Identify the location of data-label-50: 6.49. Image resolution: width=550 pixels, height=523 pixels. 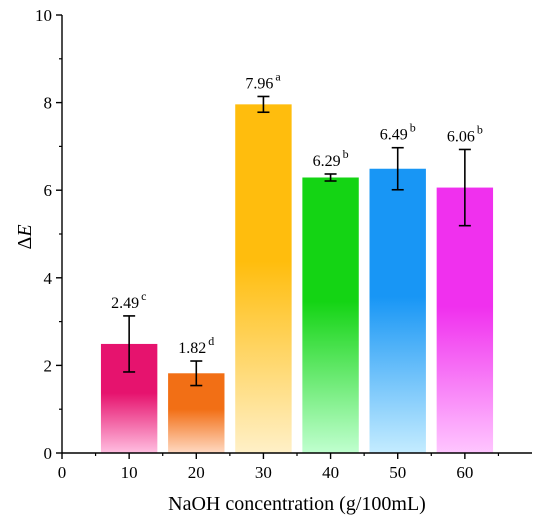
(394, 135).